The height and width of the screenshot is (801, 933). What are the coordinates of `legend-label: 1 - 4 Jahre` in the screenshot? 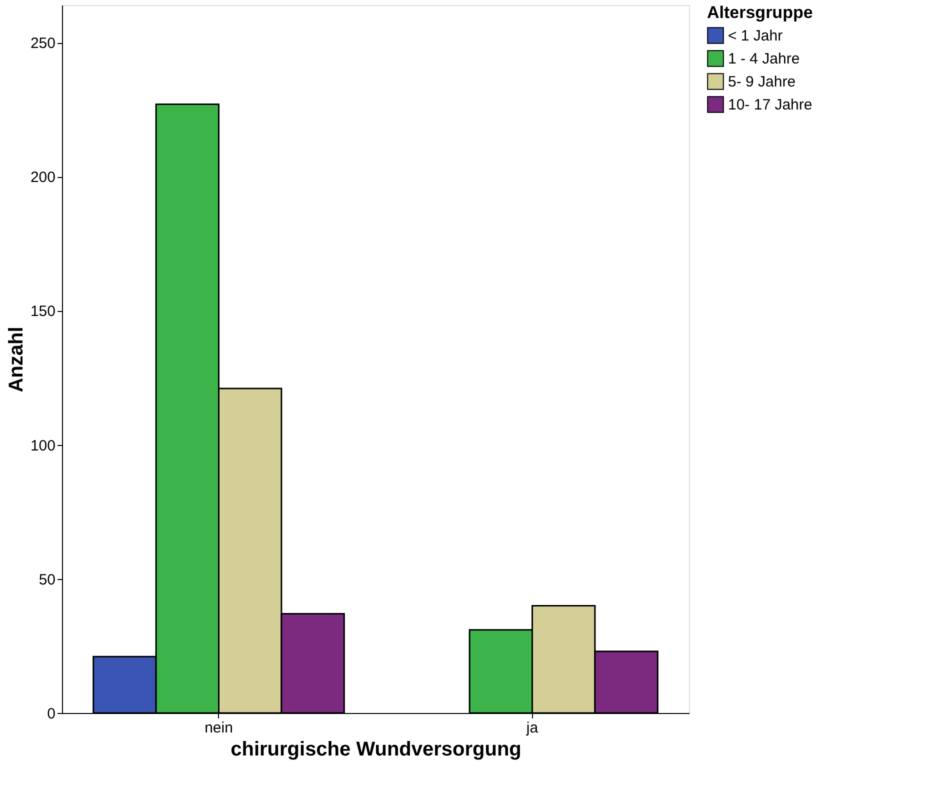 It's located at (764, 59).